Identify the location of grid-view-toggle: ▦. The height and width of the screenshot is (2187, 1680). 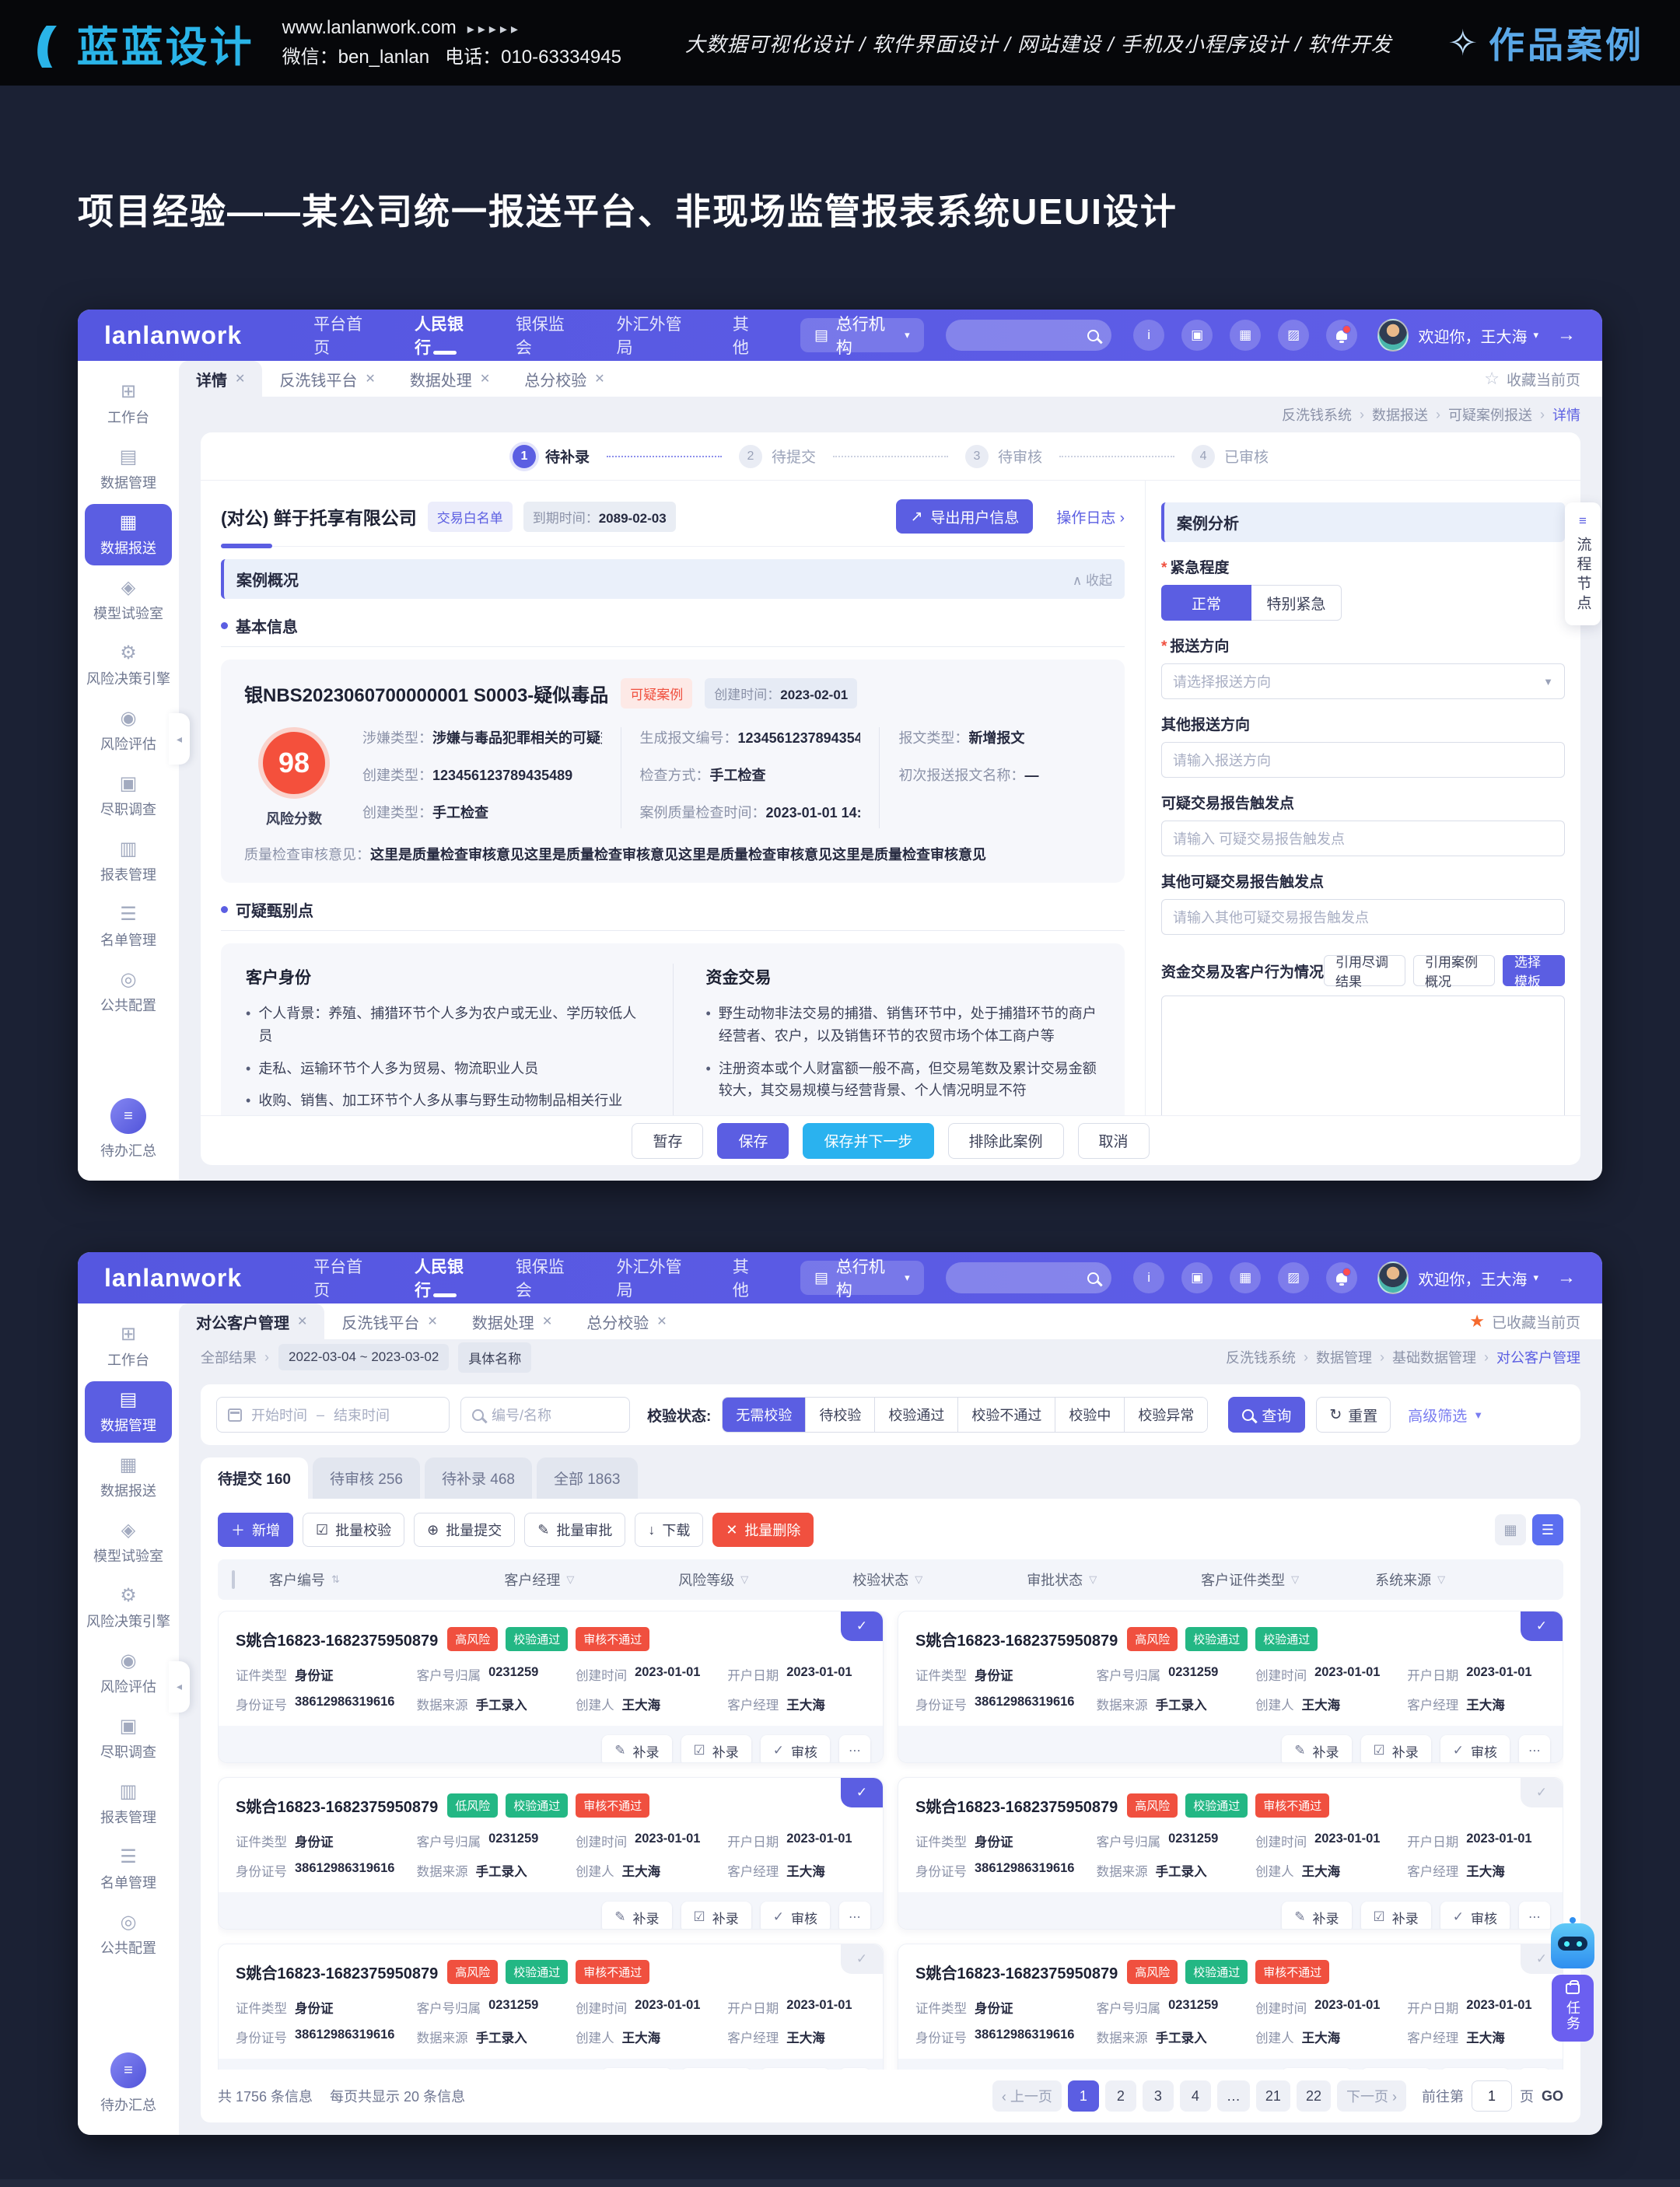
(1510, 1530).